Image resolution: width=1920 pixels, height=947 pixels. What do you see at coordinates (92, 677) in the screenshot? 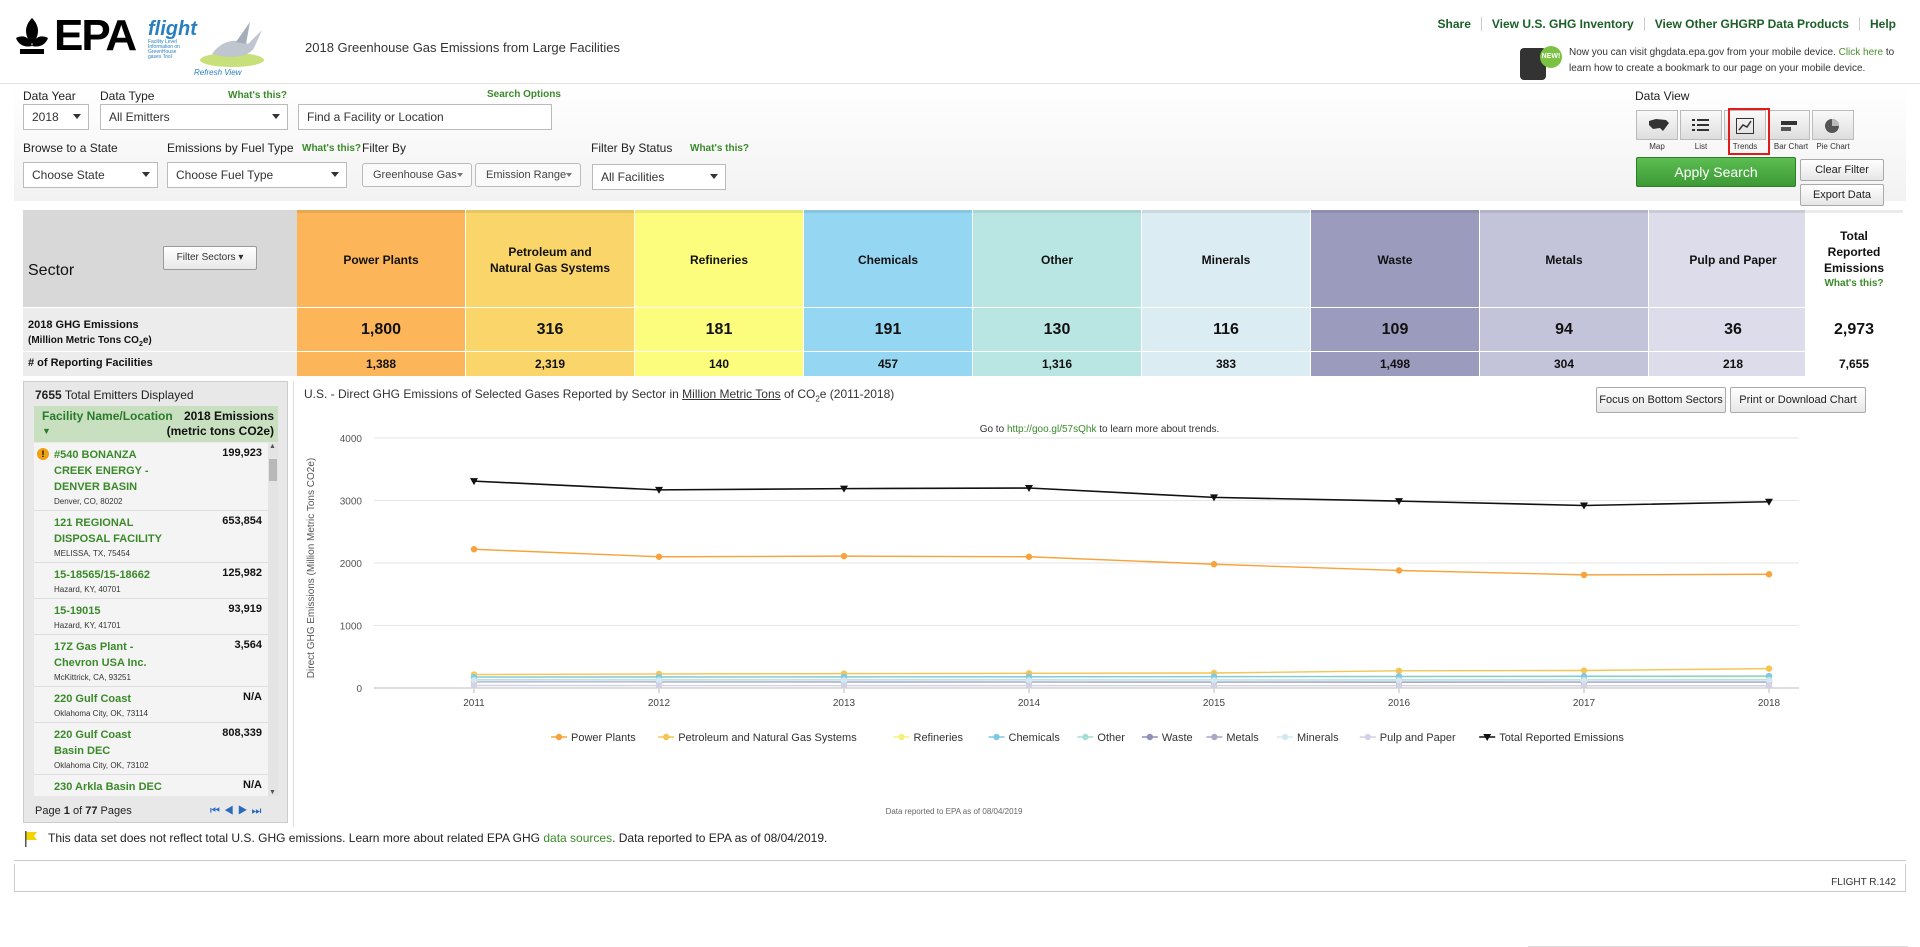
I see `facility-location: McKittrick, CA, 93251` at bounding box center [92, 677].